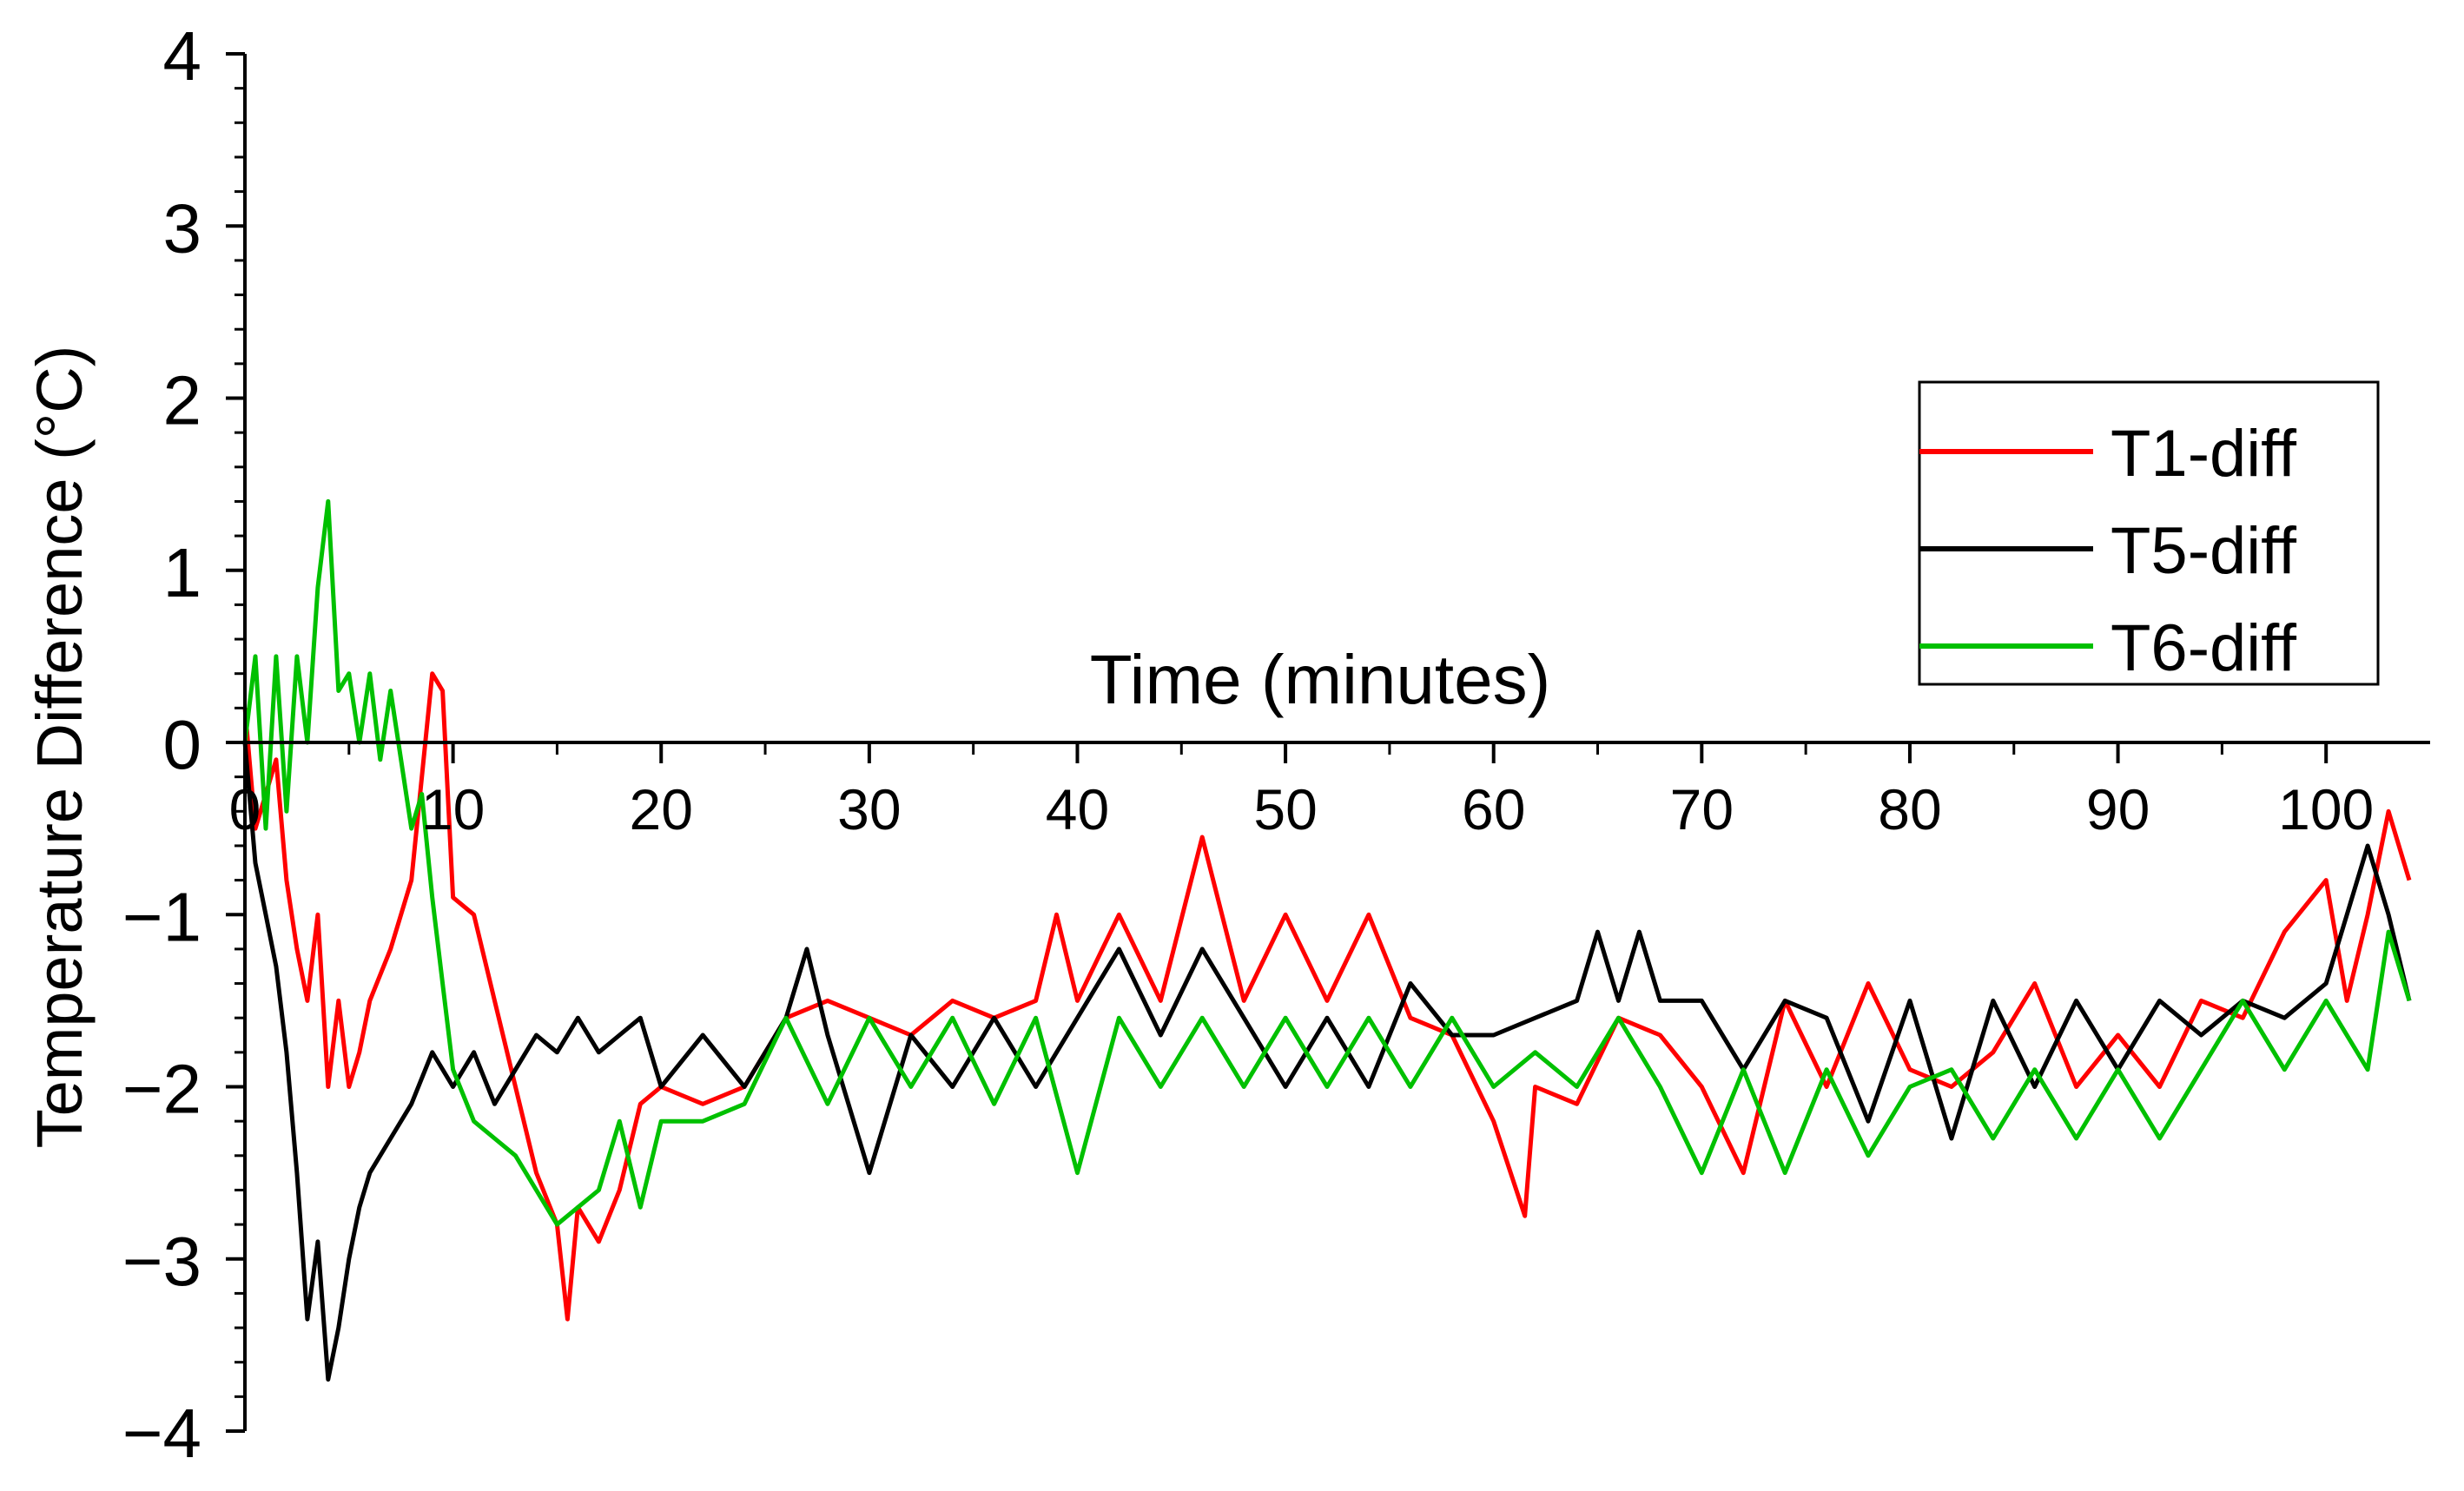  Describe the element at coordinates (1077, 809) in the screenshot. I see `x-tick-label: 40` at that location.